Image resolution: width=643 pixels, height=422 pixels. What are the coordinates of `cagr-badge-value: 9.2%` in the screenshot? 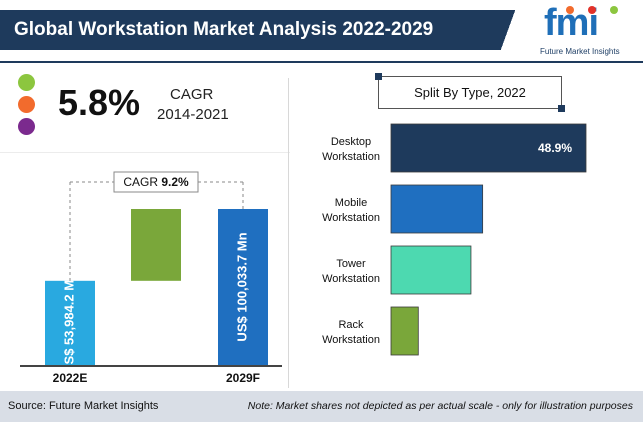 It's located at (175, 182).